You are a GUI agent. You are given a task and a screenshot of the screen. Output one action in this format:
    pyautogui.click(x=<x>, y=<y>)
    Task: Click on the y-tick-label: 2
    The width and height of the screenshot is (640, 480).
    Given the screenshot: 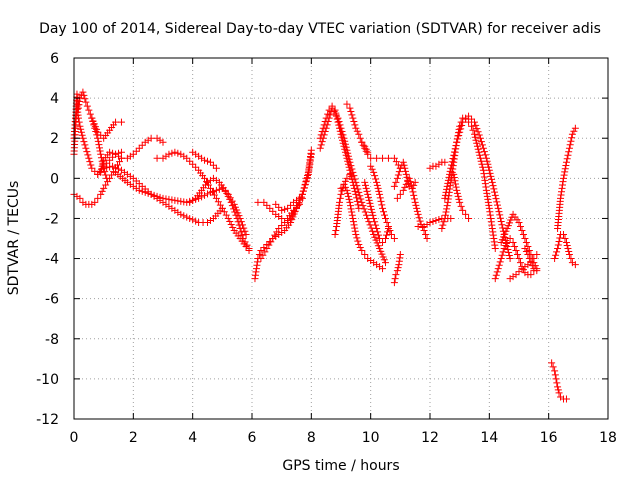 What is the action you would take?
    pyautogui.click(x=54, y=139)
    